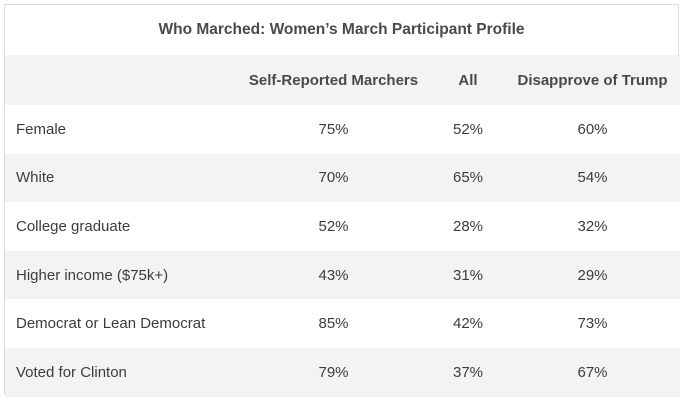  Describe the element at coordinates (592, 226) in the screenshot. I see `cell-value: 32%` at that location.